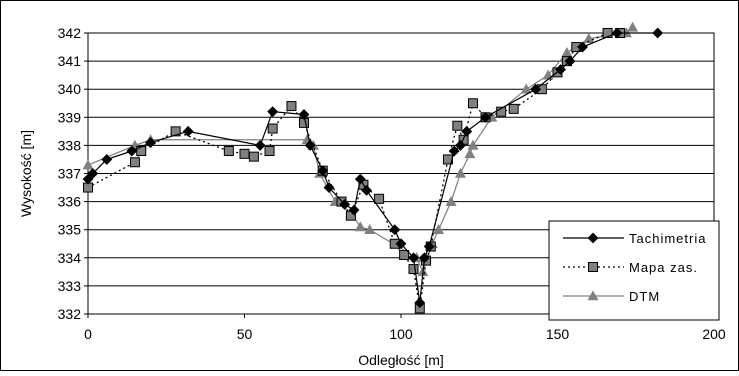 Image resolution: width=739 pixels, height=376 pixels. What do you see at coordinates (70, 61) in the screenshot?
I see `y-tick-label: 341` at bounding box center [70, 61].